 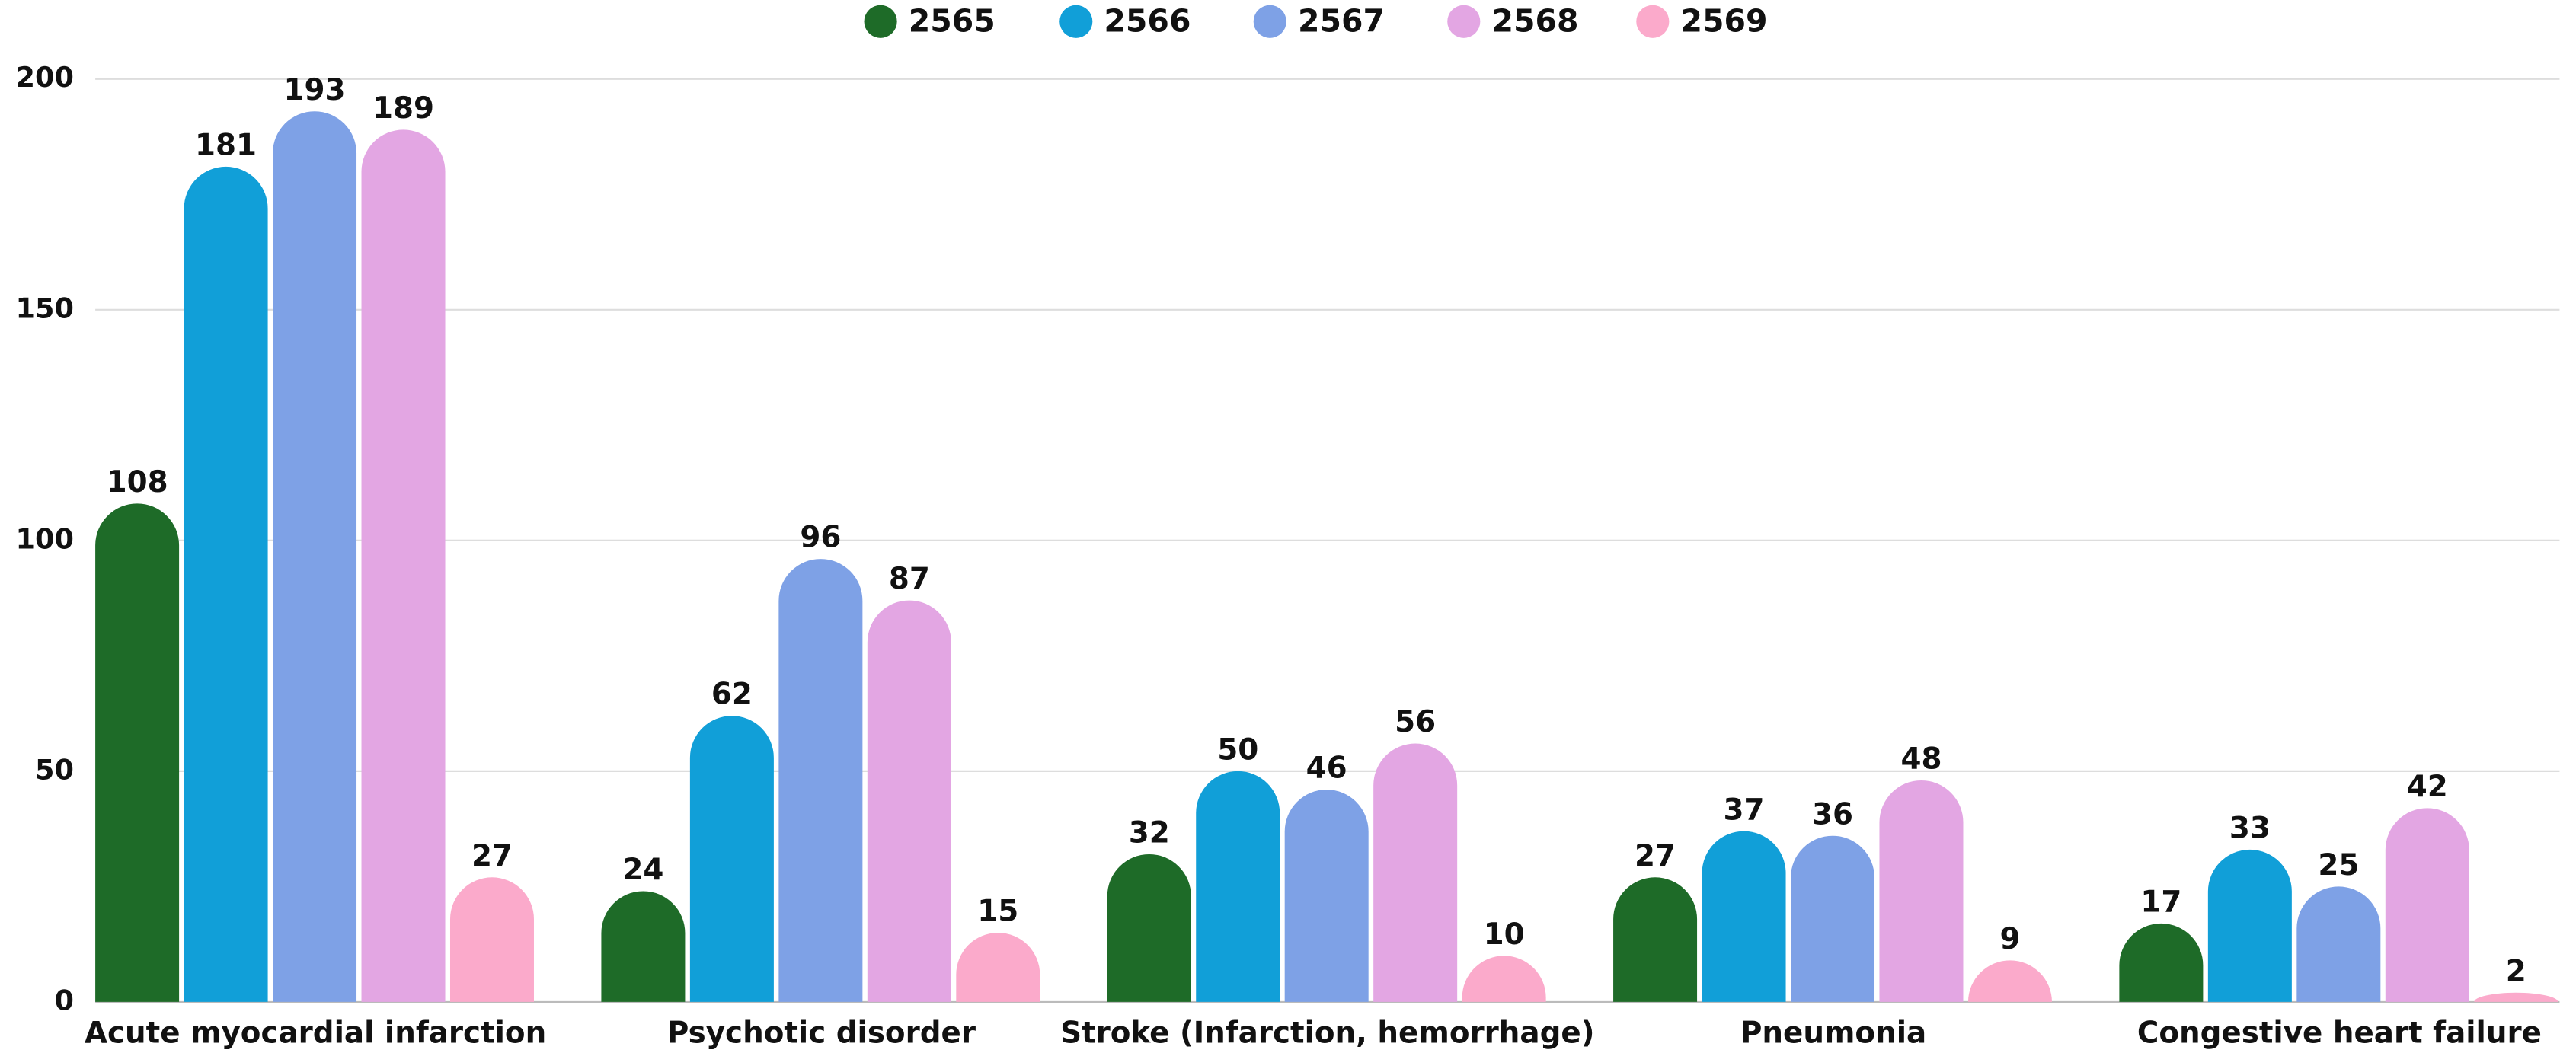 What do you see at coordinates (403, 108) in the screenshot?
I see `data-label: 189` at bounding box center [403, 108].